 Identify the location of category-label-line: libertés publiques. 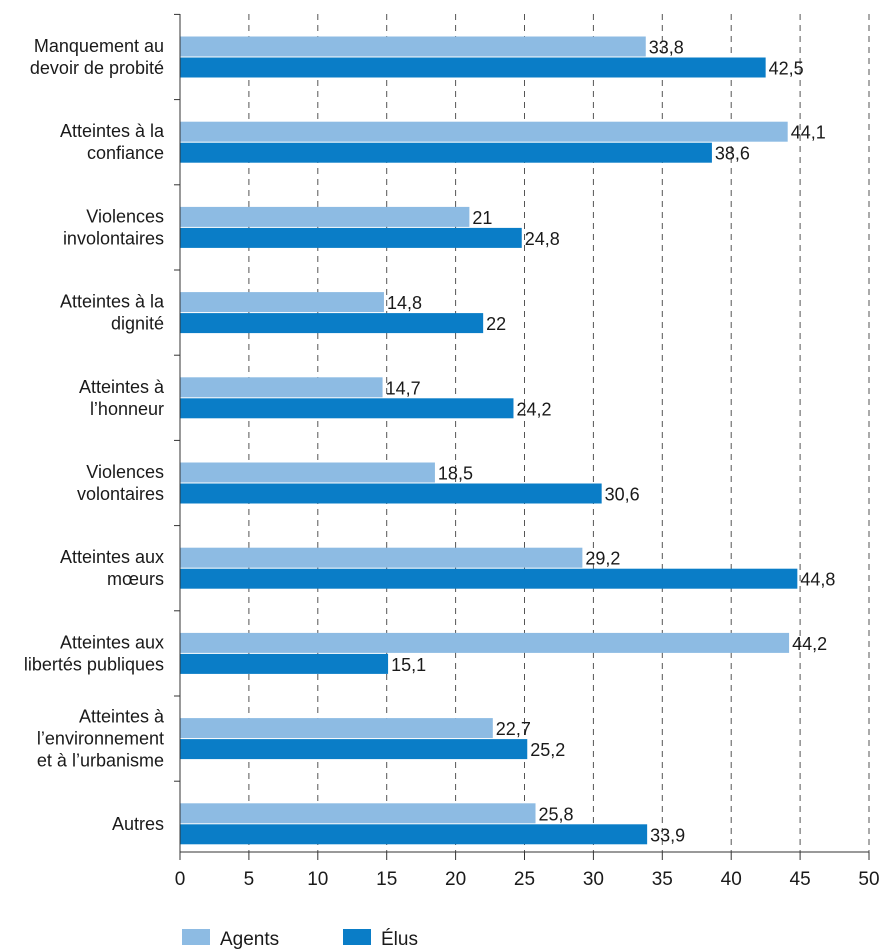
(94, 664).